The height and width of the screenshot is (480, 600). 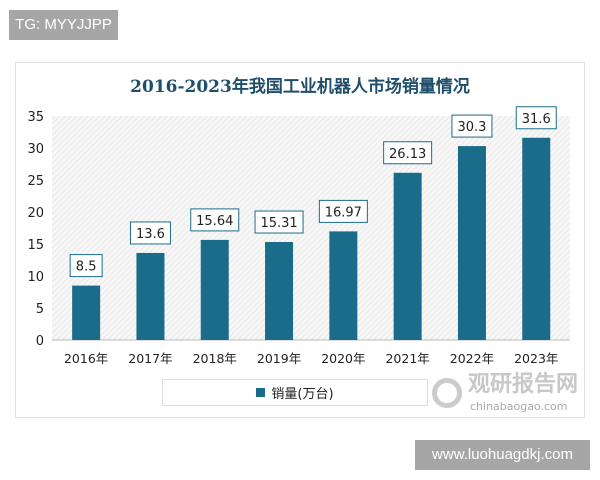 What do you see at coordinates (447, 393) in the screenshot?
I see `logo-icon` at bounding box center [447, 393].